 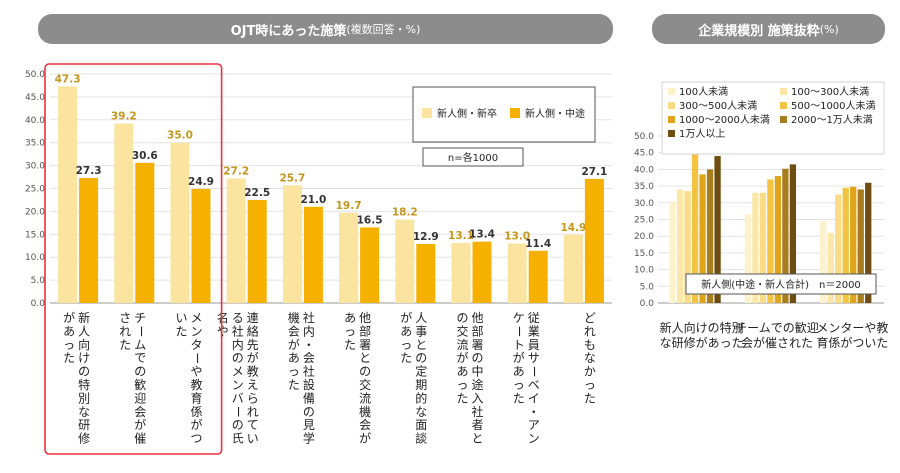 I want to click on legend-label: 500～1000人未満, so click(x=833, y=106).